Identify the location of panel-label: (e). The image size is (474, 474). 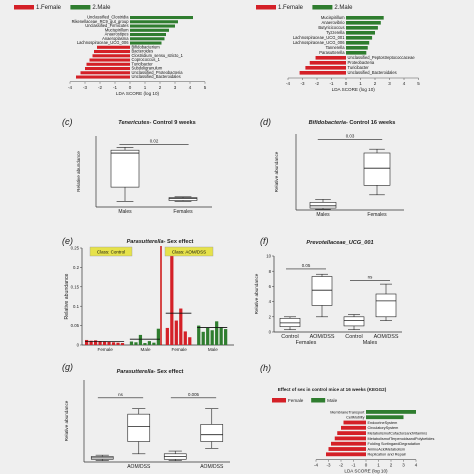
(67, 241).